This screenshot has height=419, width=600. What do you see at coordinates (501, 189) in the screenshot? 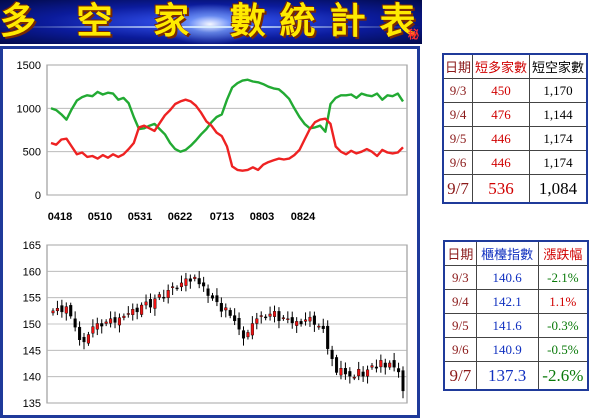
I see `cell-long: 536` at bounding box center [501, 189].